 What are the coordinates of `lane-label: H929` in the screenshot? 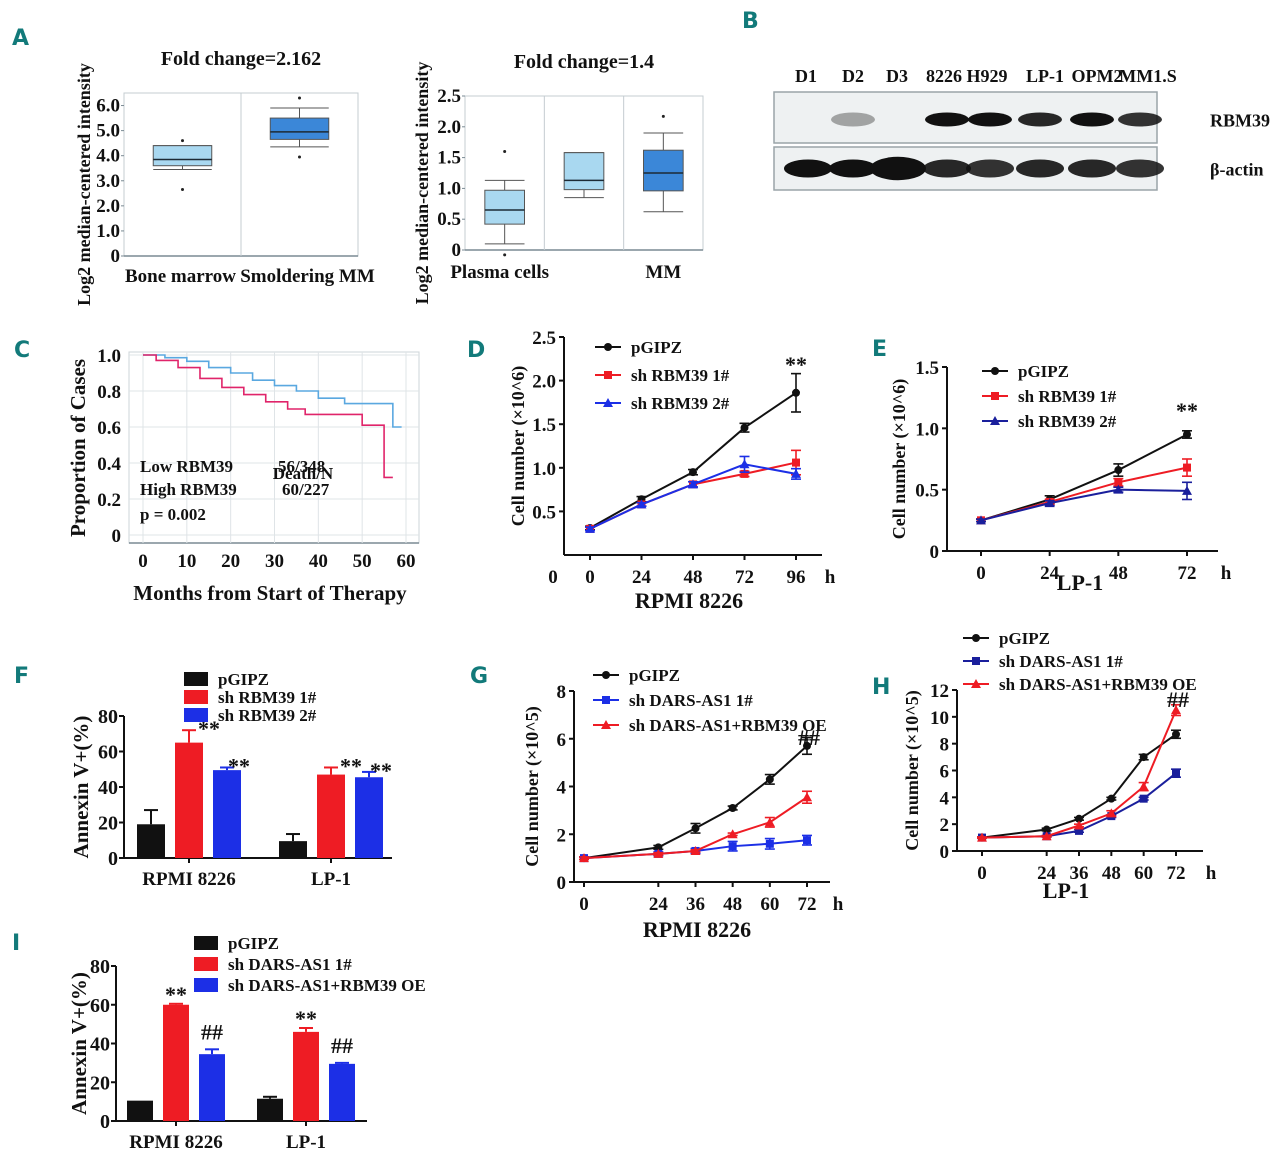 It's located at (986, 76).